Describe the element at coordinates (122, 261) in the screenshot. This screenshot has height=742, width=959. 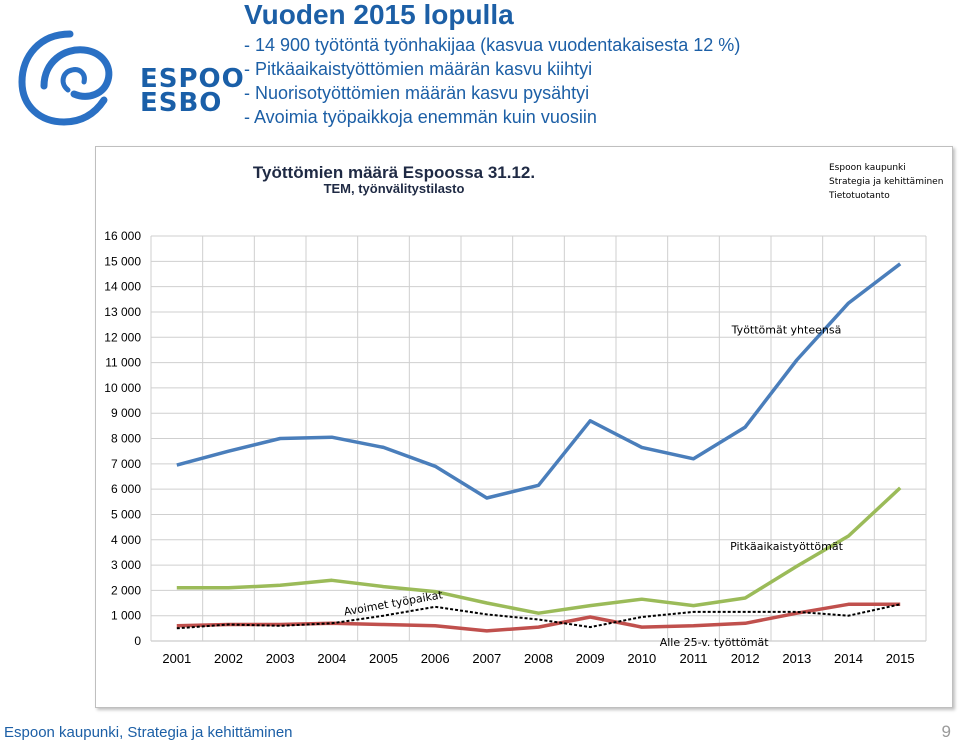
I see `y-tick-label: 15 000` at that location.